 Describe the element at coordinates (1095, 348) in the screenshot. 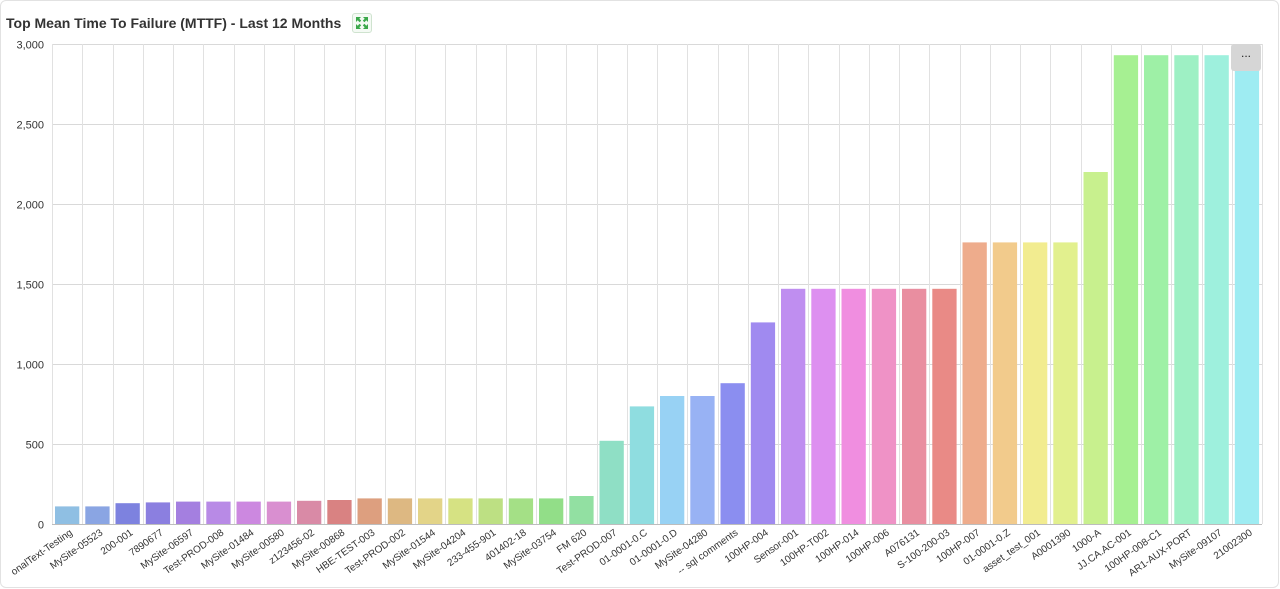

I see `bar: 1000-A: 2200` at that location.